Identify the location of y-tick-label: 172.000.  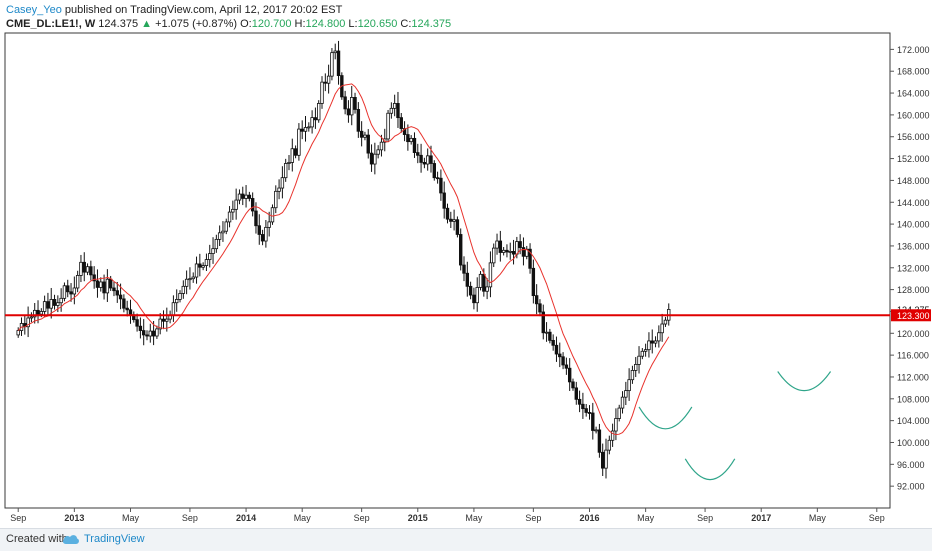
(913, 50).